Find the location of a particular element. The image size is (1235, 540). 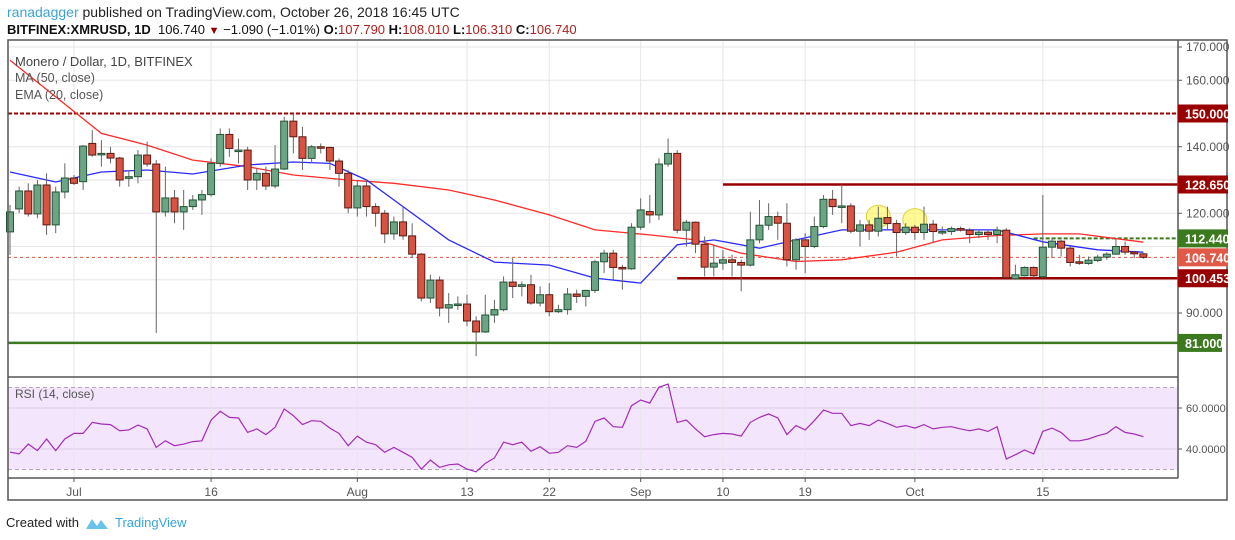

author-link: ranadagger is located at coordinates (43, 12).